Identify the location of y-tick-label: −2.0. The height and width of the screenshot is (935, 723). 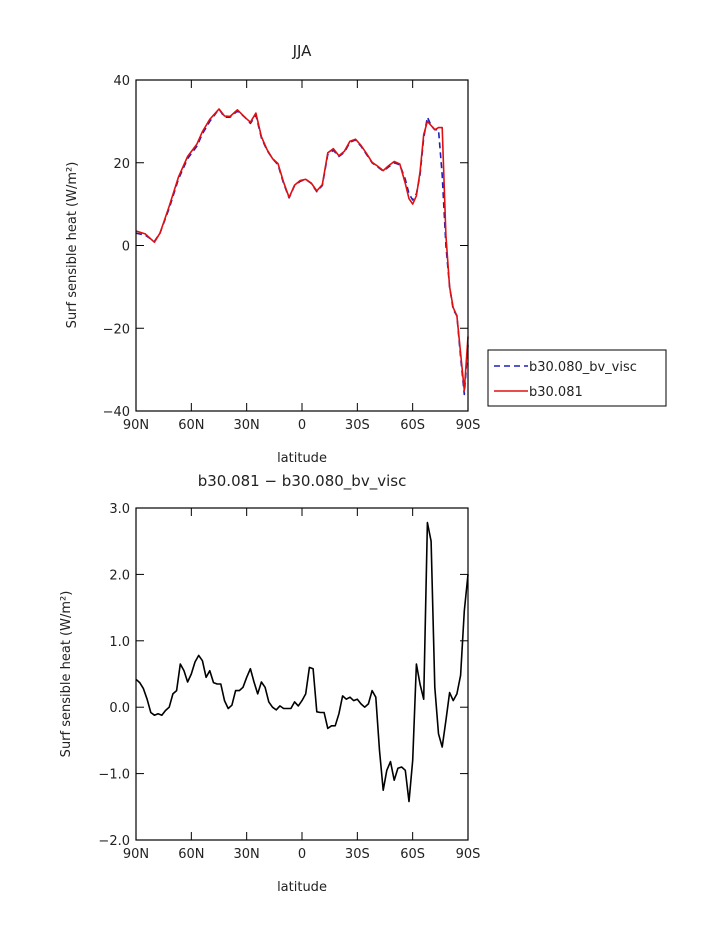
(114, 841).